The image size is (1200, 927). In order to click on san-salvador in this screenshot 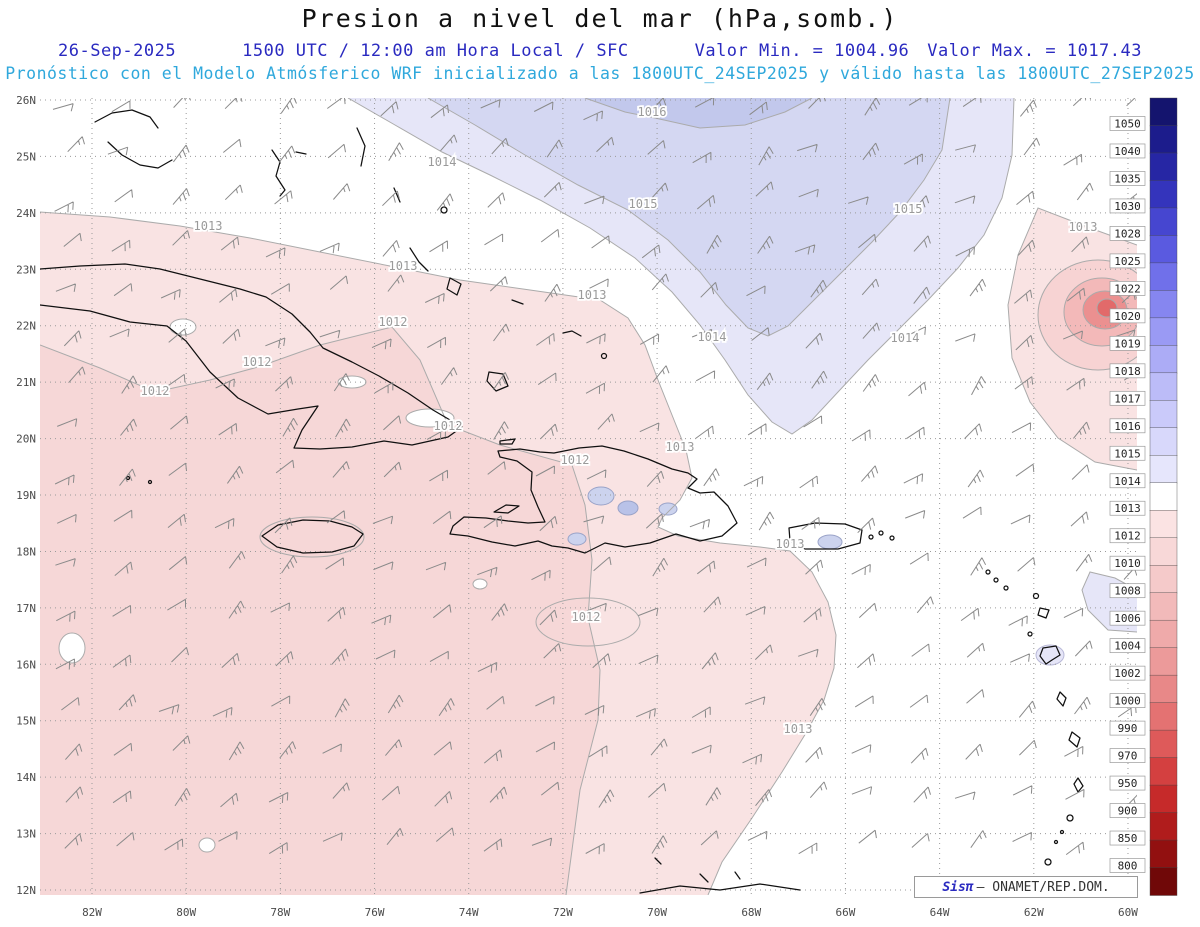, I will do `click(444, 210)`.